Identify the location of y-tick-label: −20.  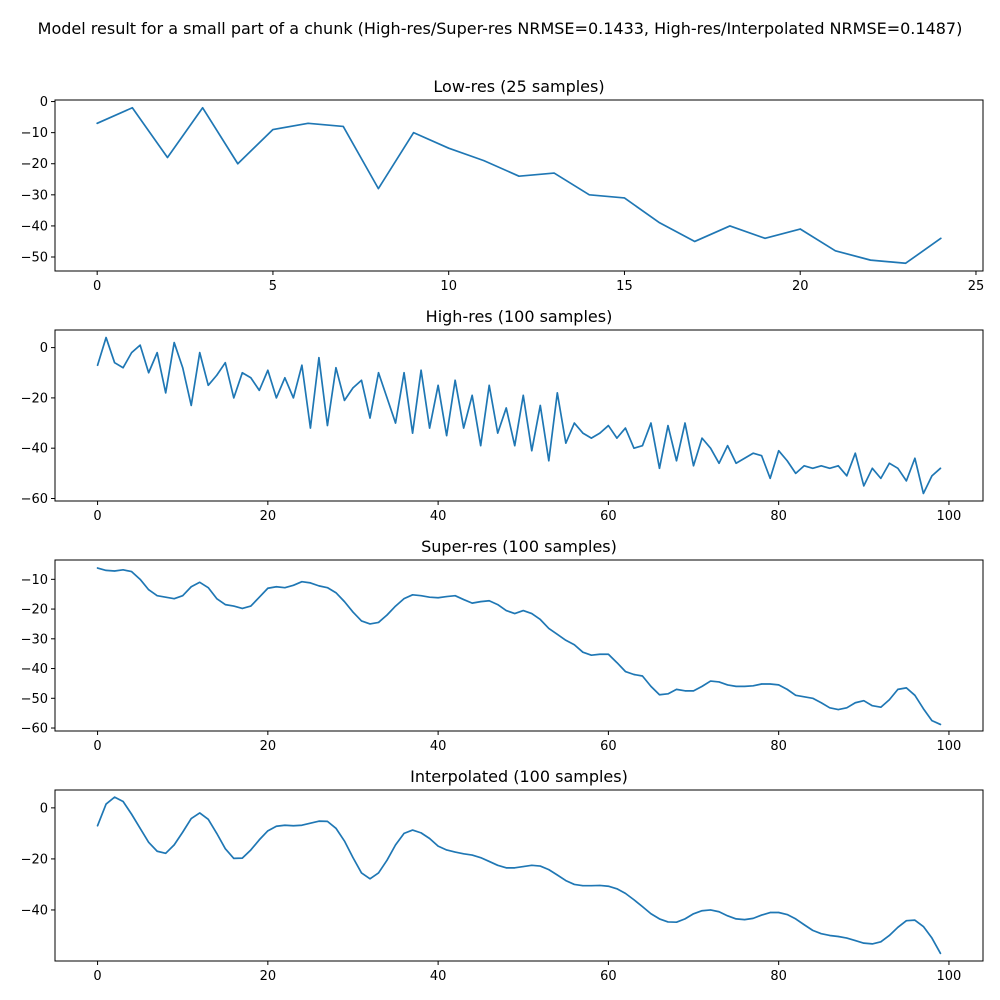
(34, 610).